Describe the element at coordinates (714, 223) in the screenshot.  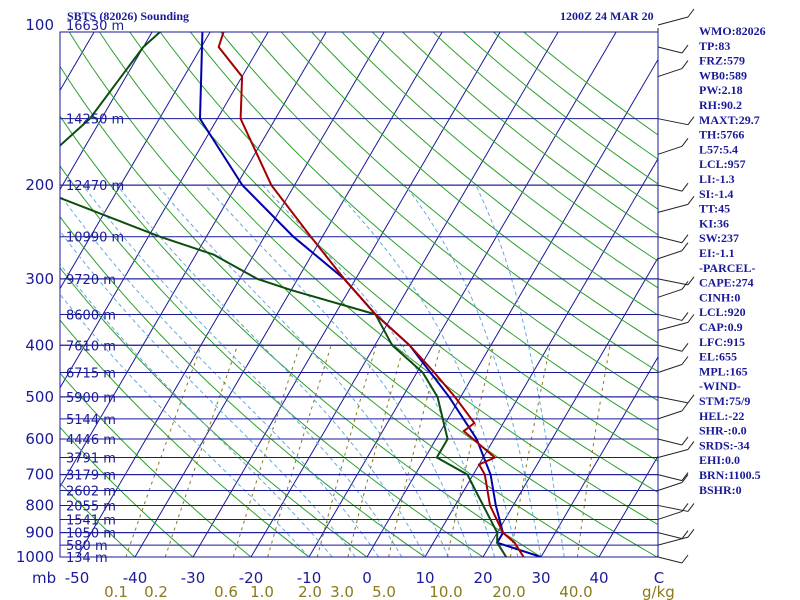
I see `index-entry: KI:36` at that location.